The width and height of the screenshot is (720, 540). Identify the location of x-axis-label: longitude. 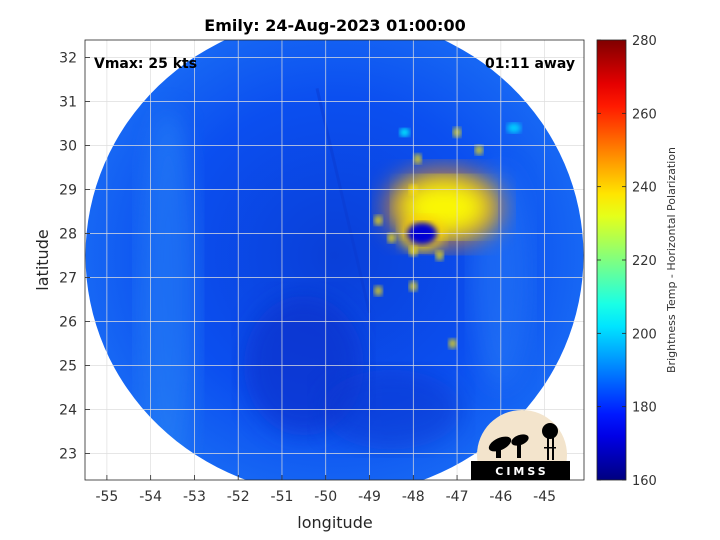
(334, 522).